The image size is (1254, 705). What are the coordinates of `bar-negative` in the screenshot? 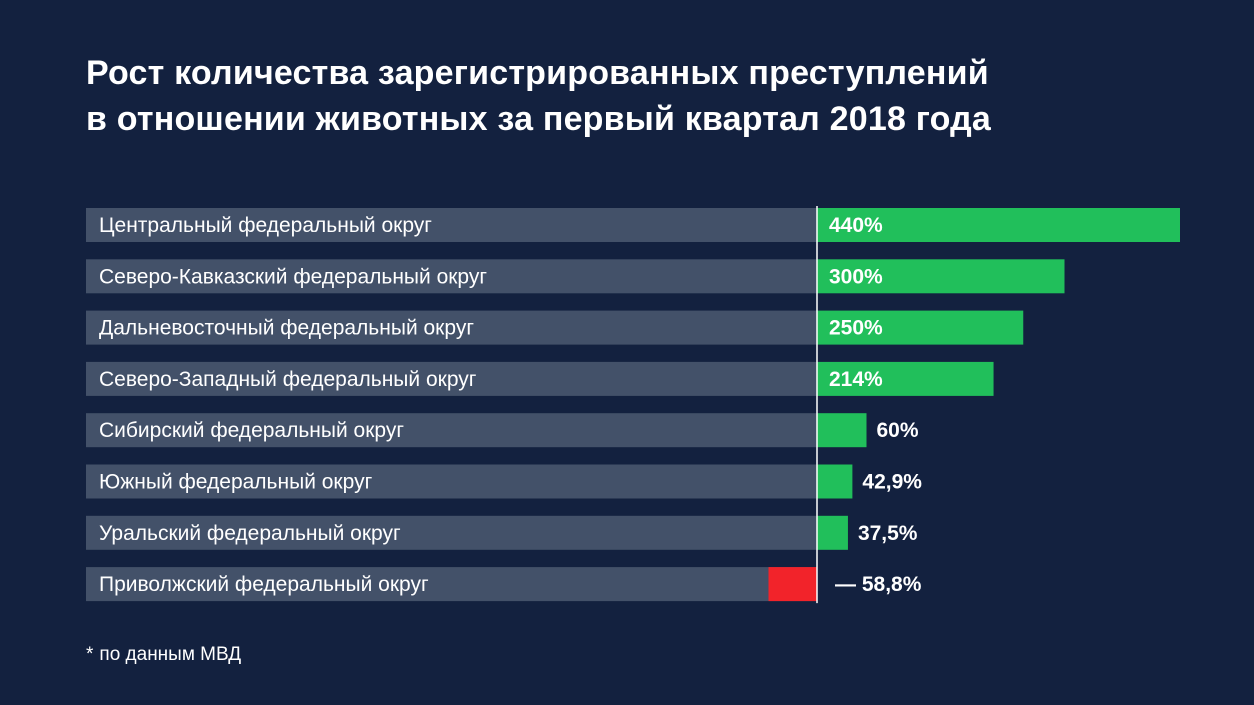 It's located at (792, 584).